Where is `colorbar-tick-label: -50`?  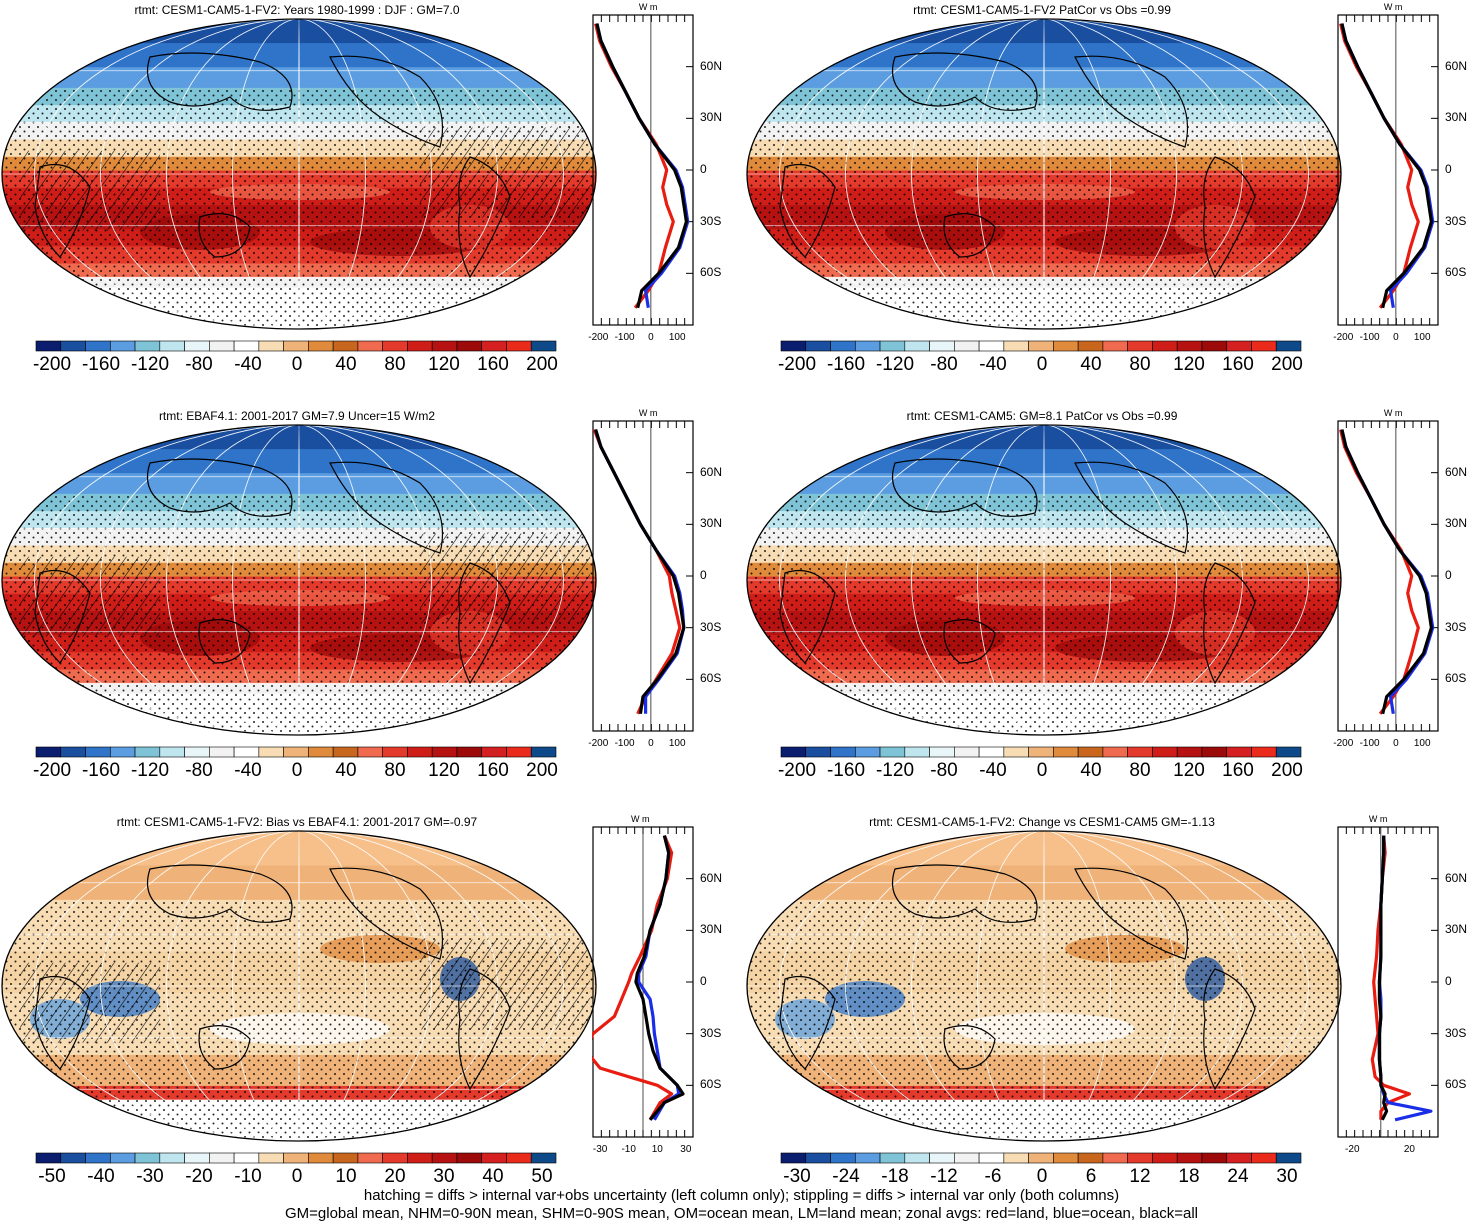 colorbar-tick-label: -50 is located at coordinates (52, 1176).